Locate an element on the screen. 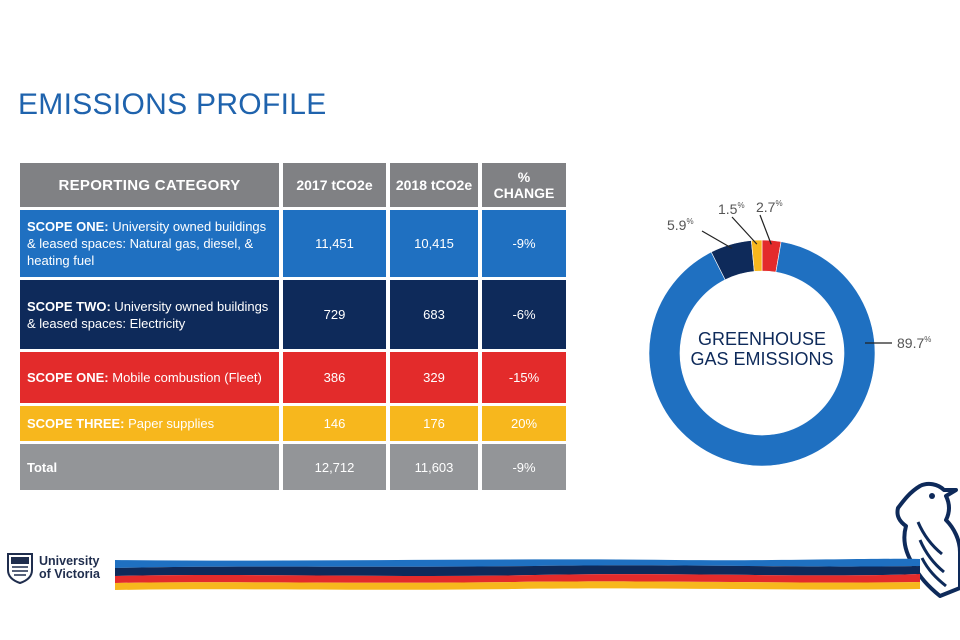 The height and width of the screenshot is (640, 960). uvic-logo: University of Victoria is located at coordinates (53, 568).